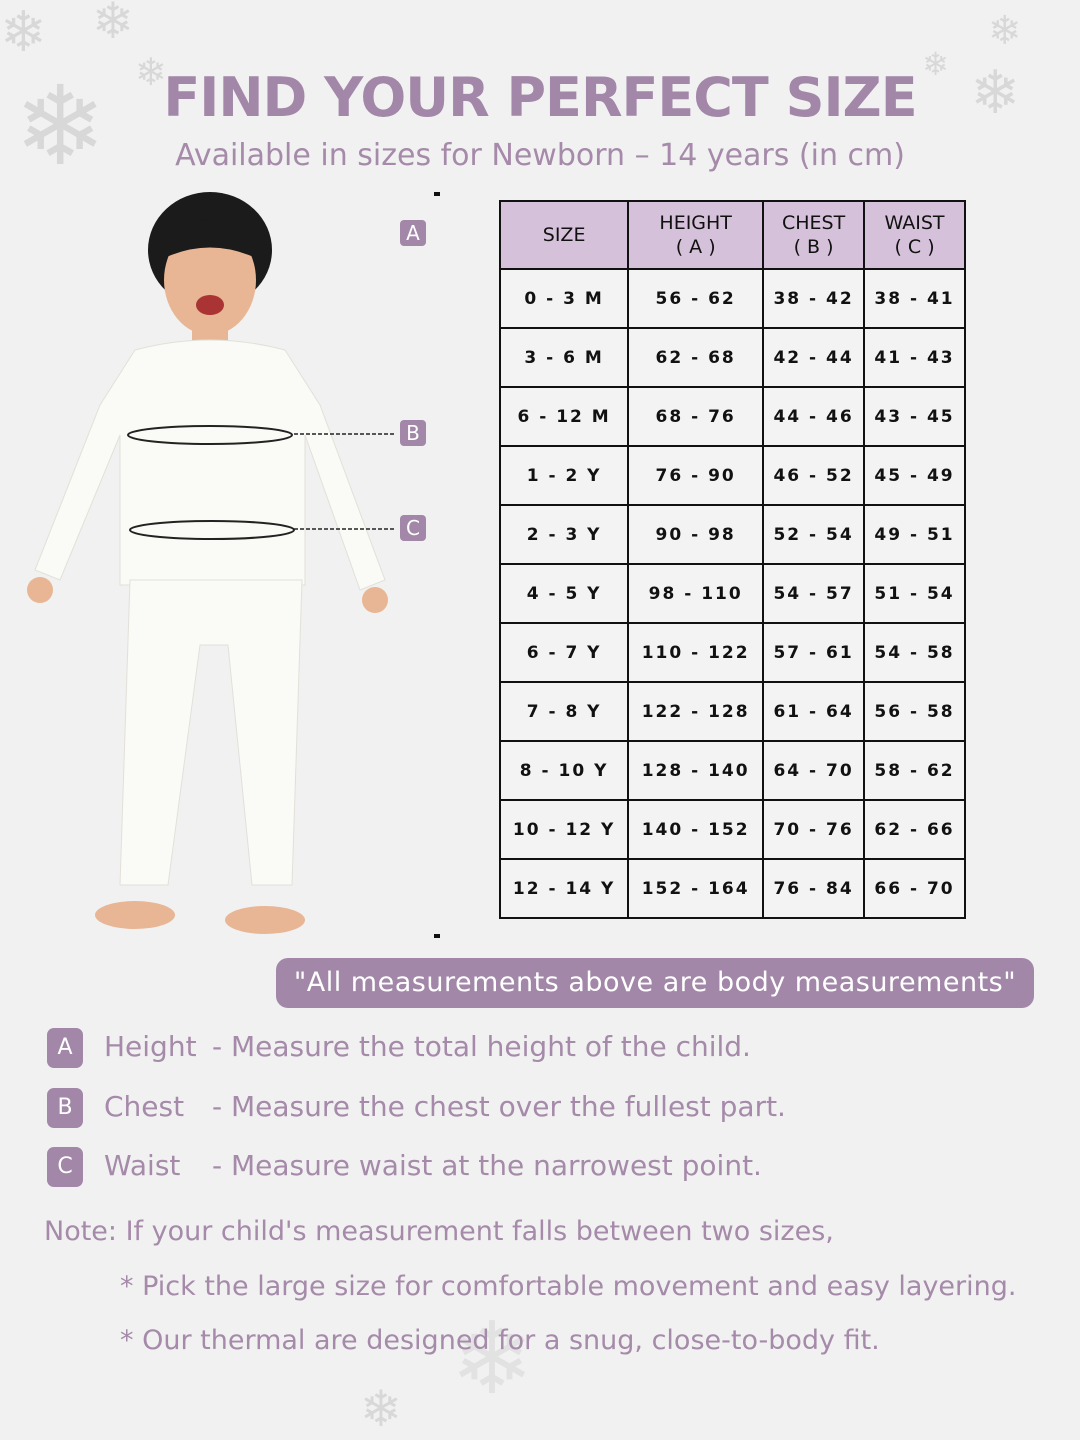 The image size is (1080, 1440). Describe the element at coordinates (814, 888) in the screenshot. I see `table-cell: 76 - 84` at that location.